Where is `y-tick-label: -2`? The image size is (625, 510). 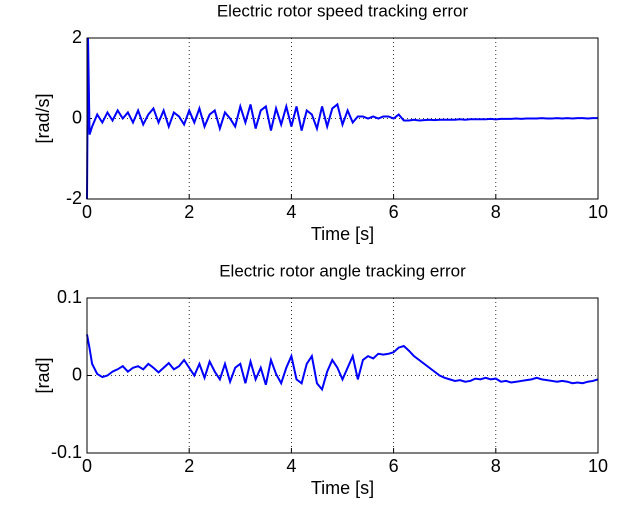 y-tick-label: -2 is located at coordinates (74, 198).